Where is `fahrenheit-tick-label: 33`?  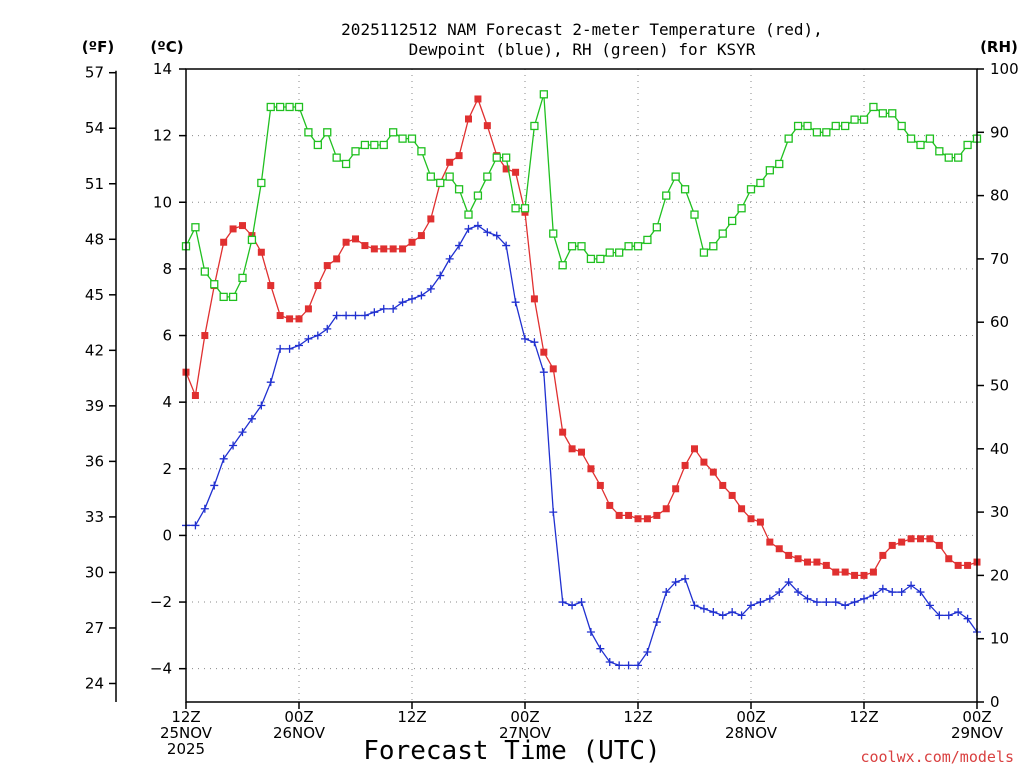 fahrenheit-tick-label: 33 is located at coordinates (94, 517).